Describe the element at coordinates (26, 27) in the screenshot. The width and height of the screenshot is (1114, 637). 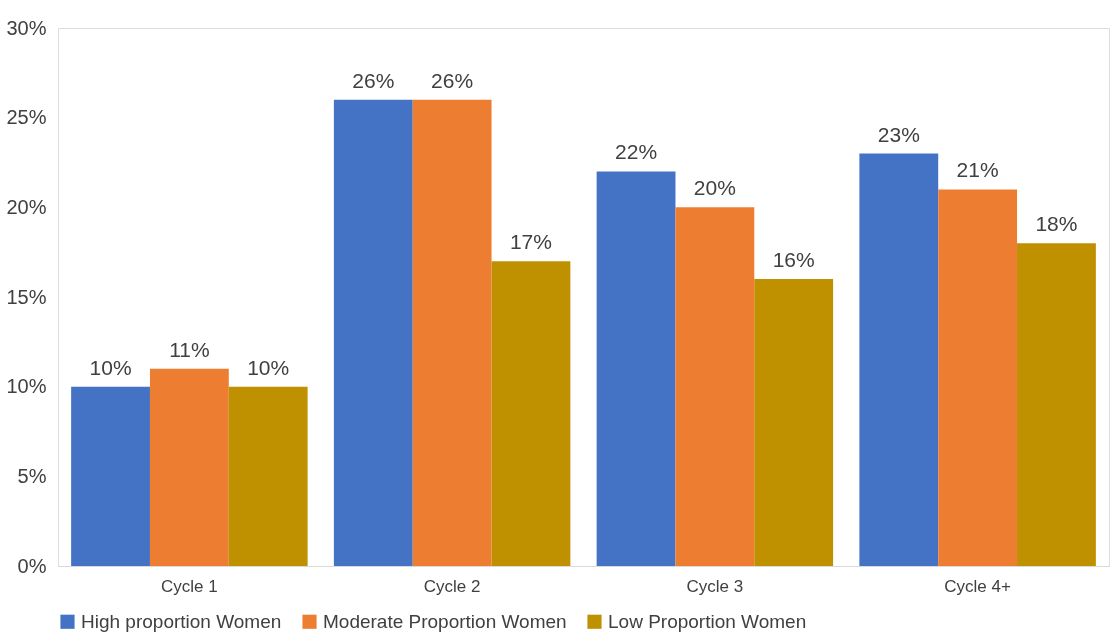
I see `y-tick-label: 30%` at that location.